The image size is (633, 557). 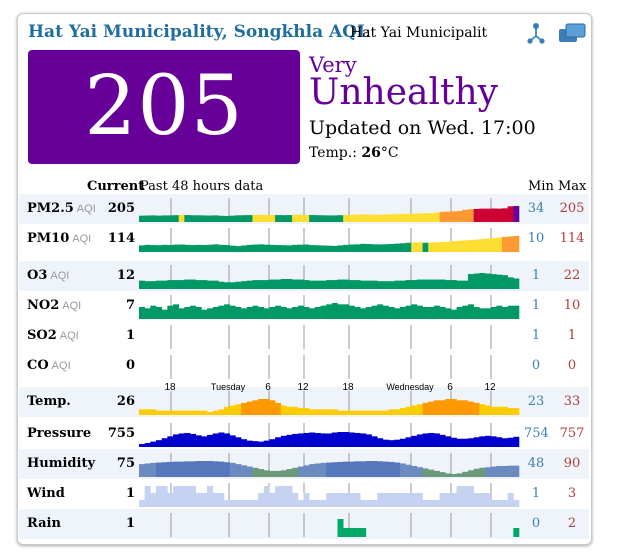 What do you see at coordinates (572, 305) in the screenshot?
I see `max-value: 10` at bounding box center [572, 305].